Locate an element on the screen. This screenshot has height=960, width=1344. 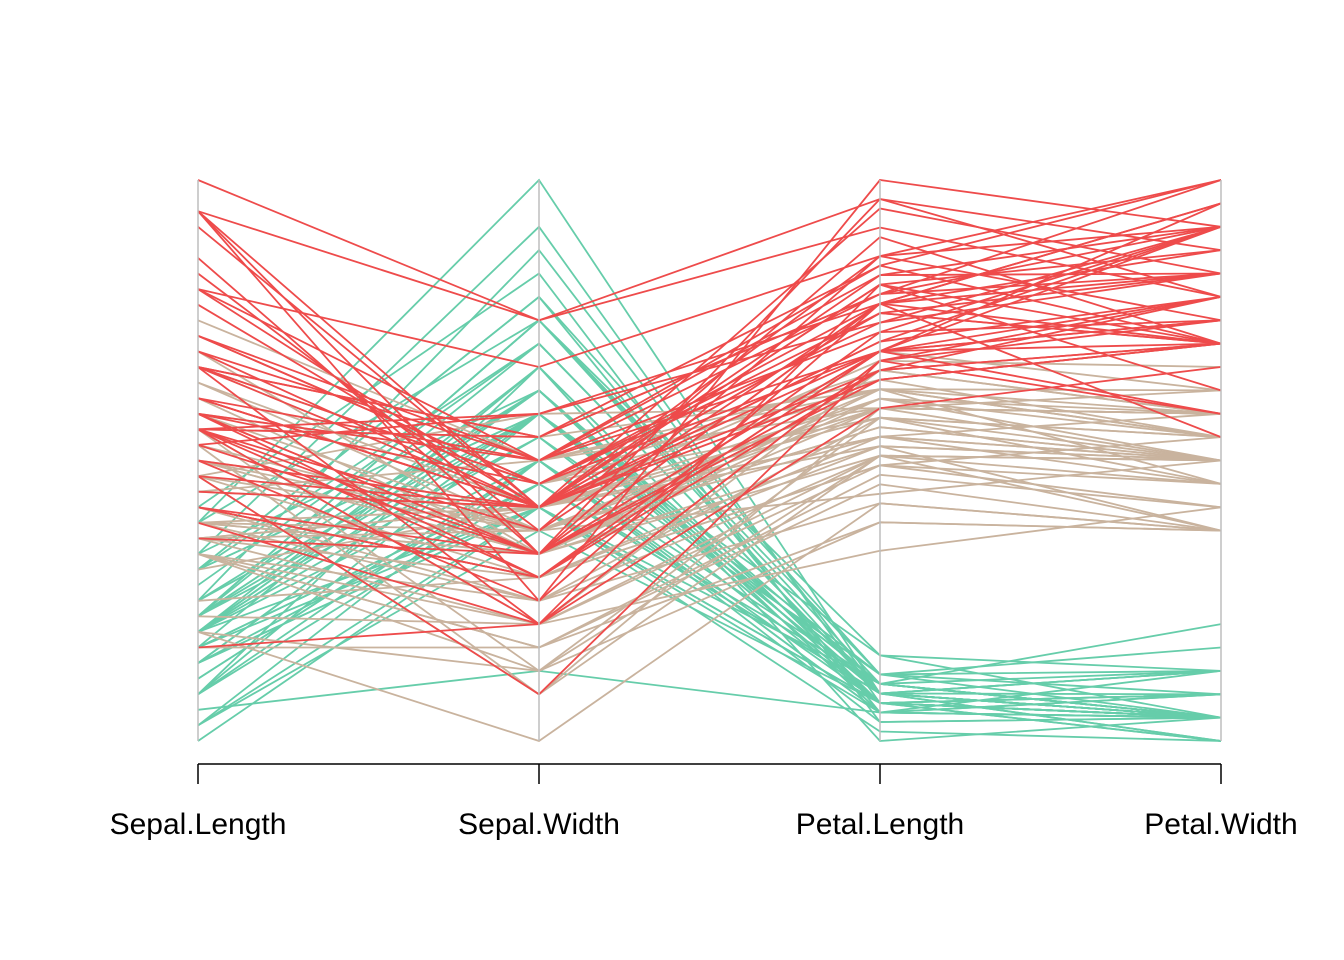
axis-label-petal-width: Petal.Width is located at coordinates (1220, 824).